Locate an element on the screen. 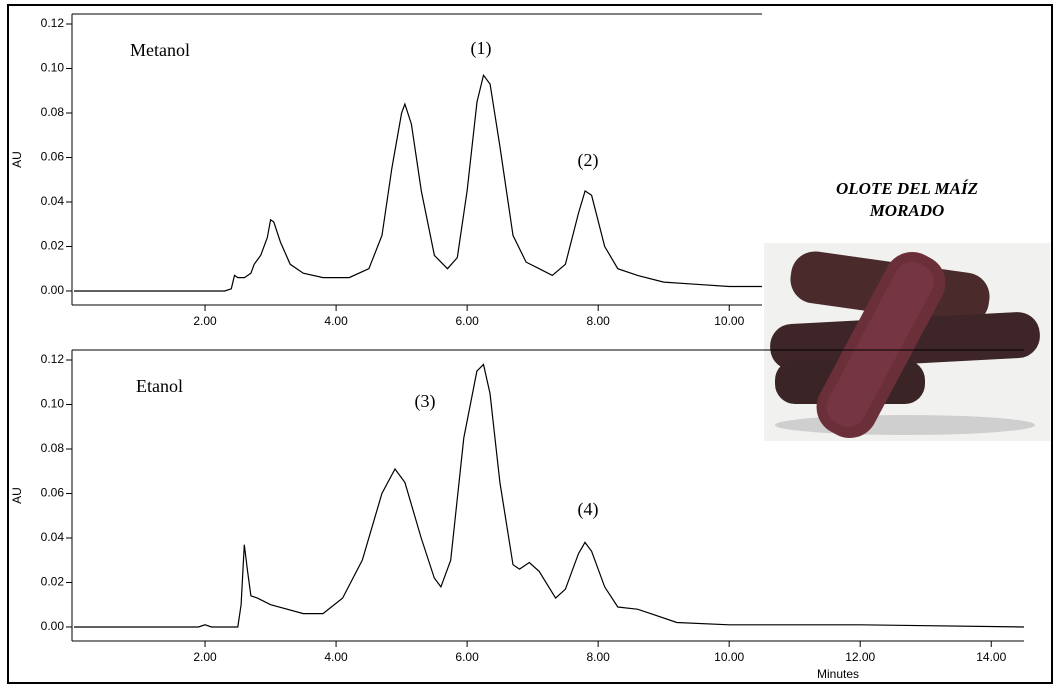  annotation: (2) is located at coordinates (588, 160).